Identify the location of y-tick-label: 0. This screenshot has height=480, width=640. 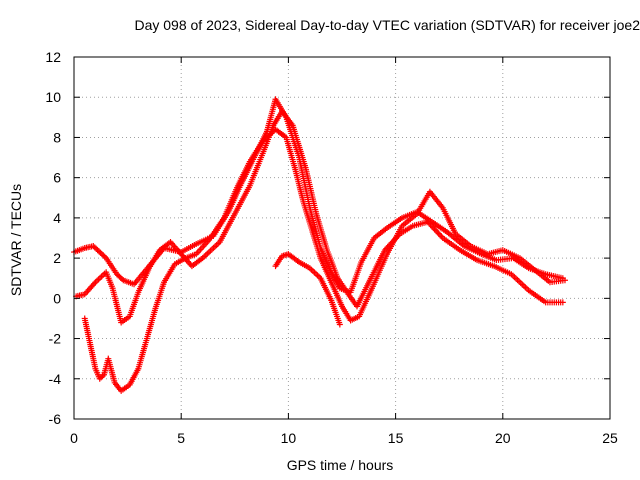
(57, 298).